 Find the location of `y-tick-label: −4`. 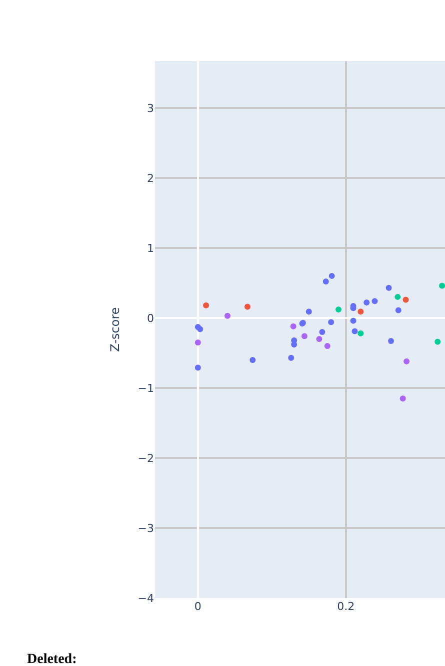

y-tick-label: −4 is located at coordinates (146, 598).